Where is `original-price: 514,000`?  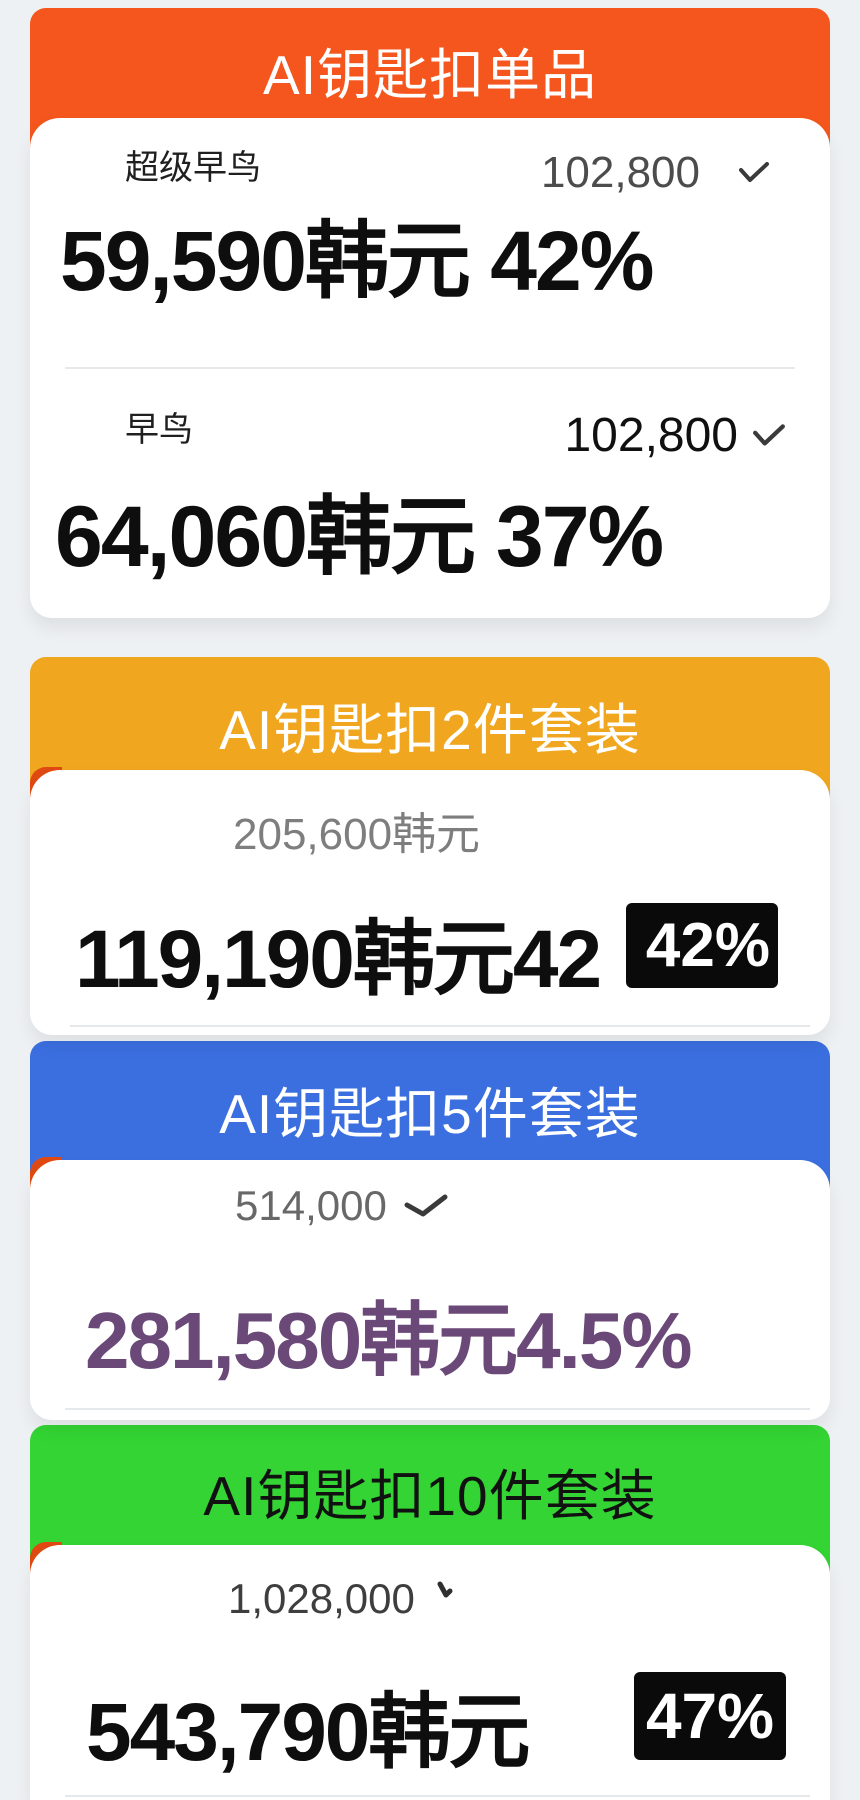
original-price: 514,000 is located at coordinates (311, 1205).